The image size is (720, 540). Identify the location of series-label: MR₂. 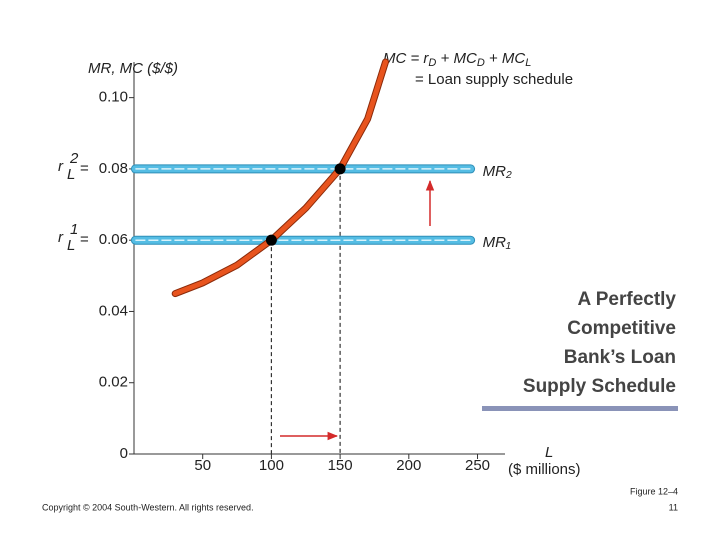
(497, 171).